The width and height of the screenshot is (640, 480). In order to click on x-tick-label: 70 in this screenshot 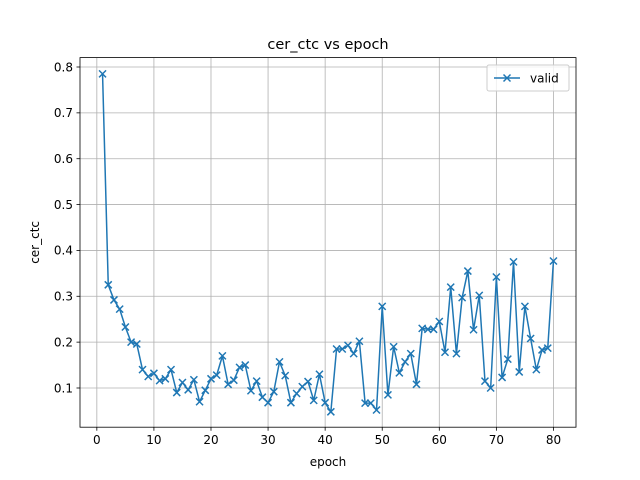, I will do `click(496, 440)`.